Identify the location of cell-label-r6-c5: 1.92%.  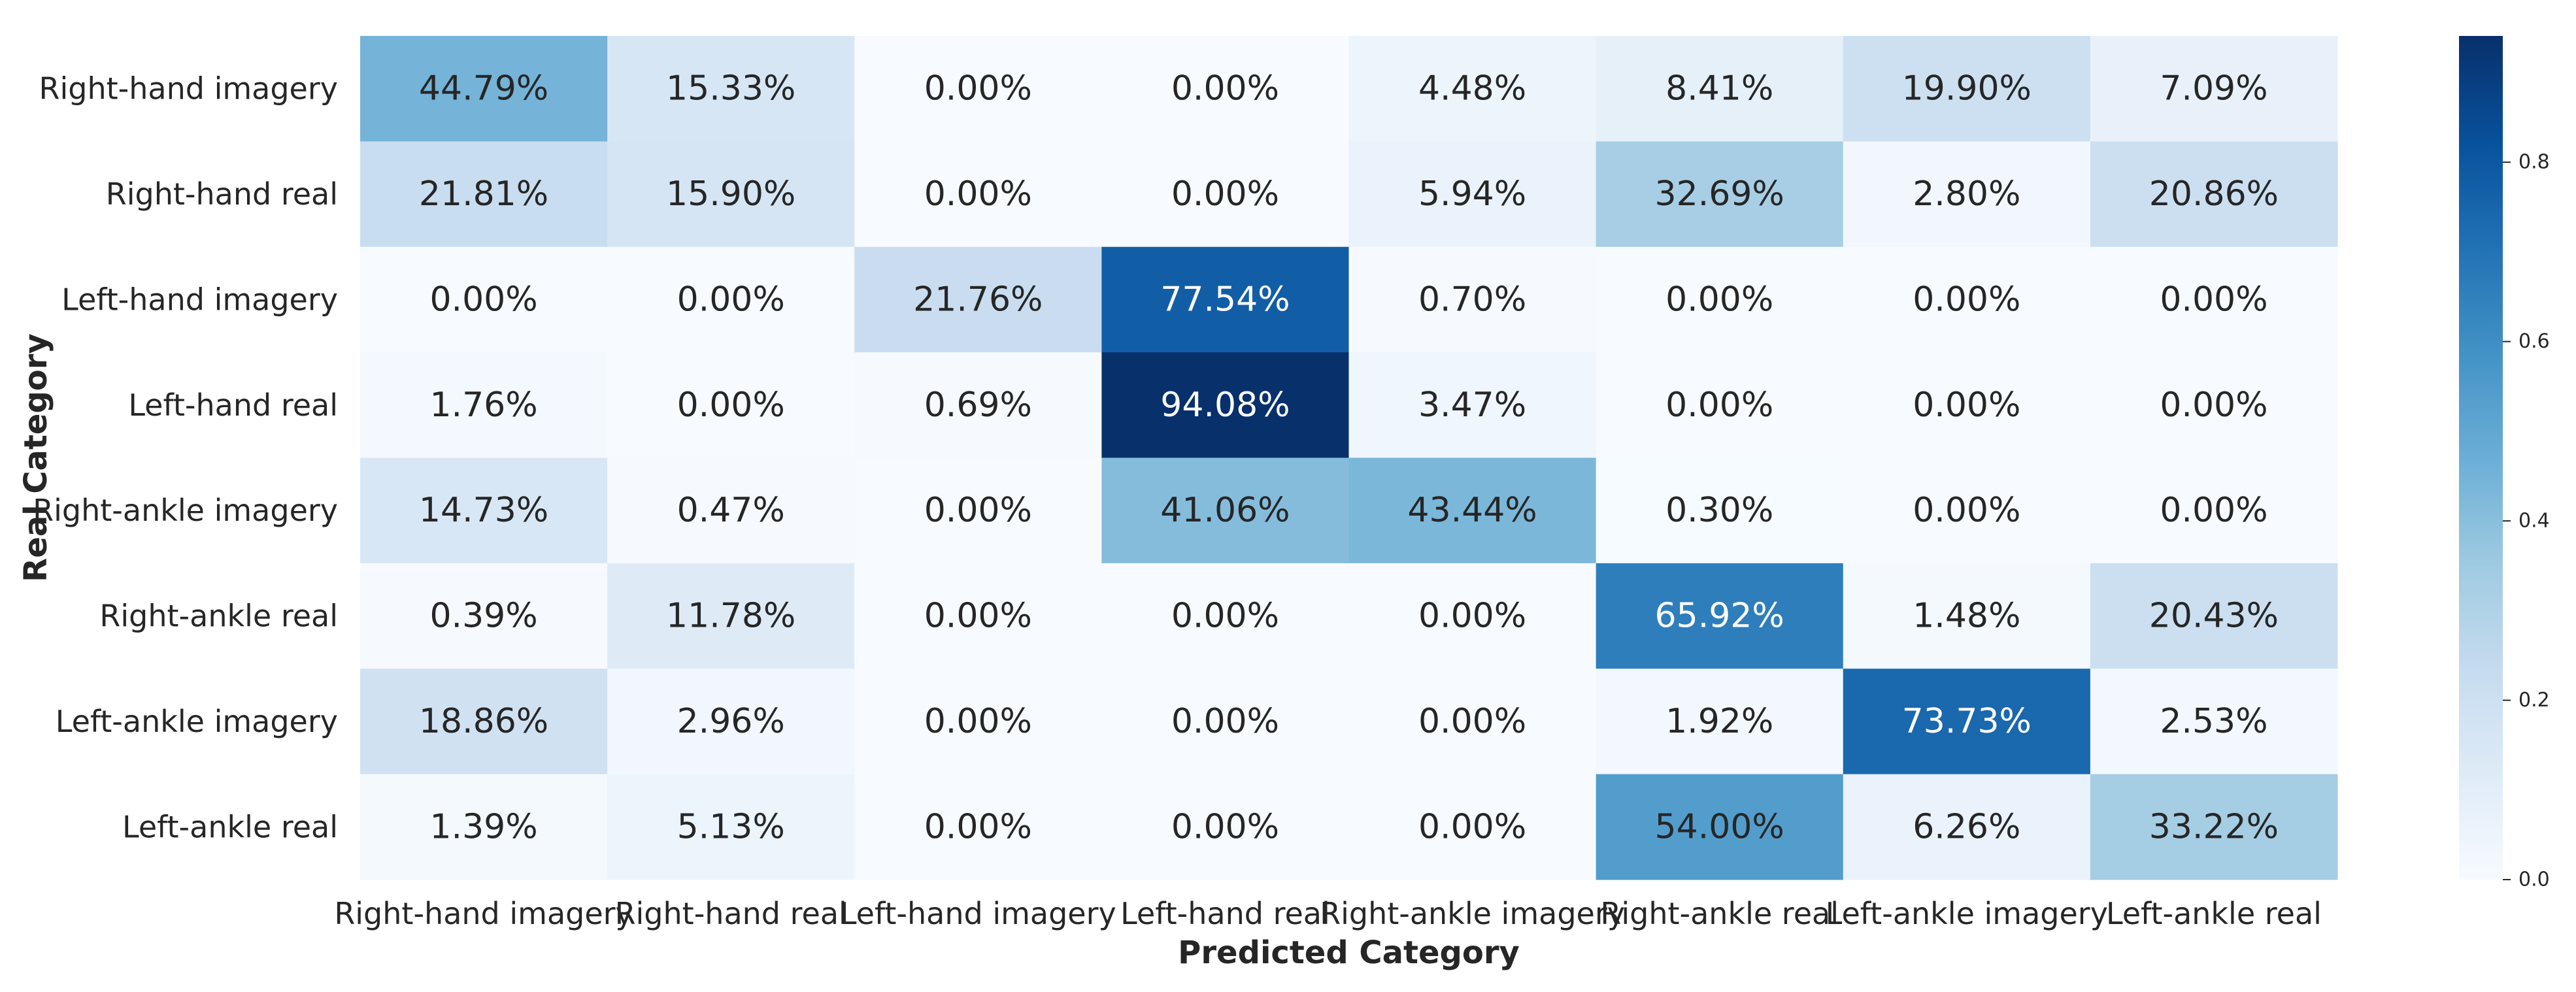
(1719, 721).